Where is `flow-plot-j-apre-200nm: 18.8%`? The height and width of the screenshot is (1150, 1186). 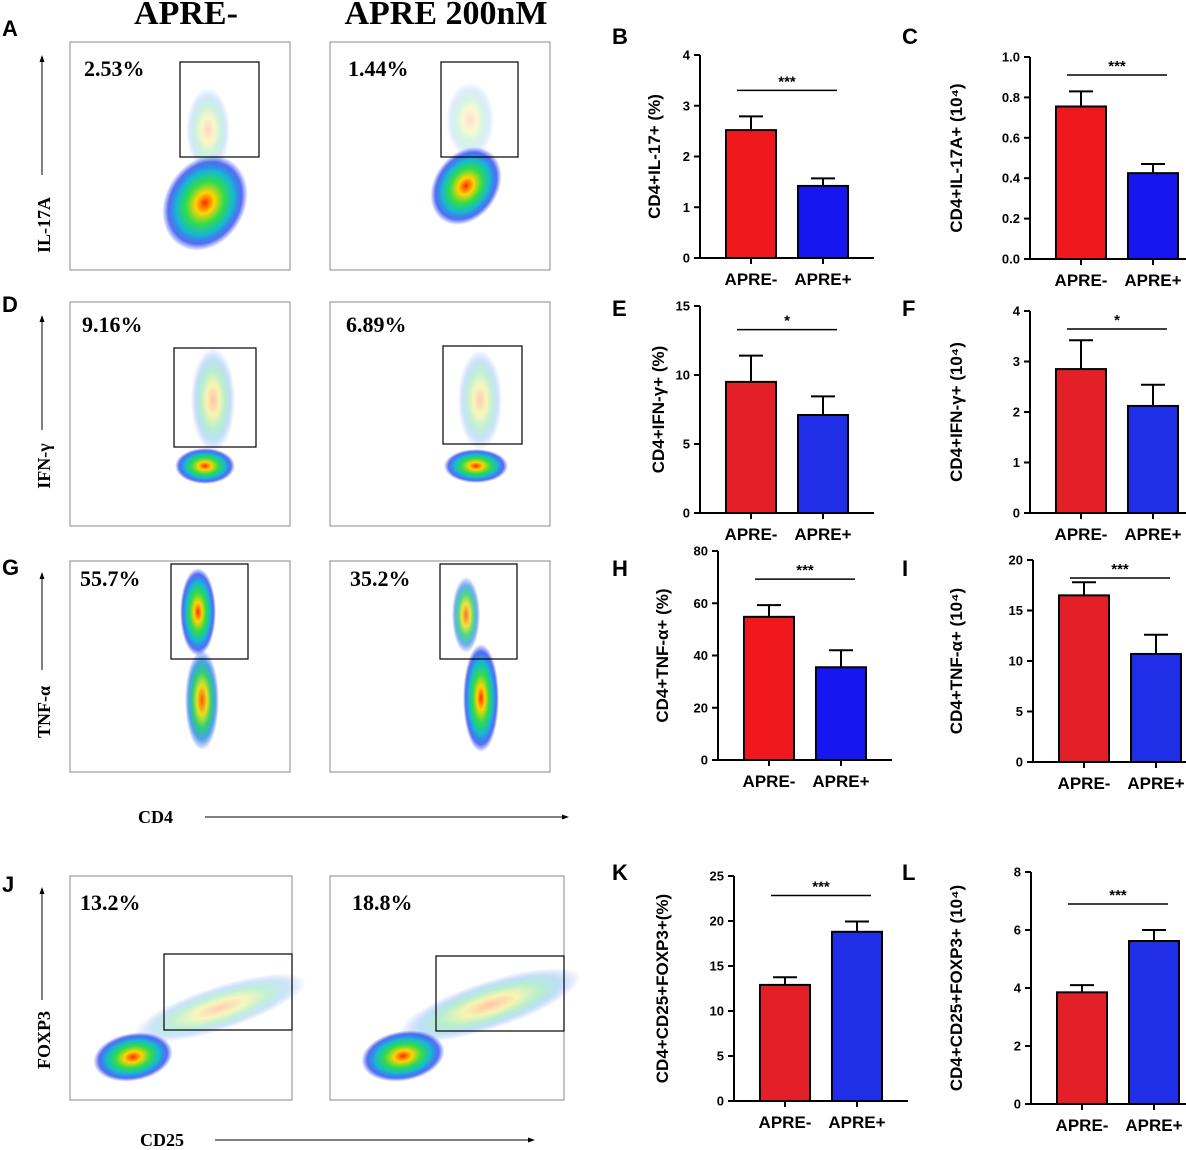 flow-plot-j-apre-200nm: 18.8% is located at coordinates (455, 988).